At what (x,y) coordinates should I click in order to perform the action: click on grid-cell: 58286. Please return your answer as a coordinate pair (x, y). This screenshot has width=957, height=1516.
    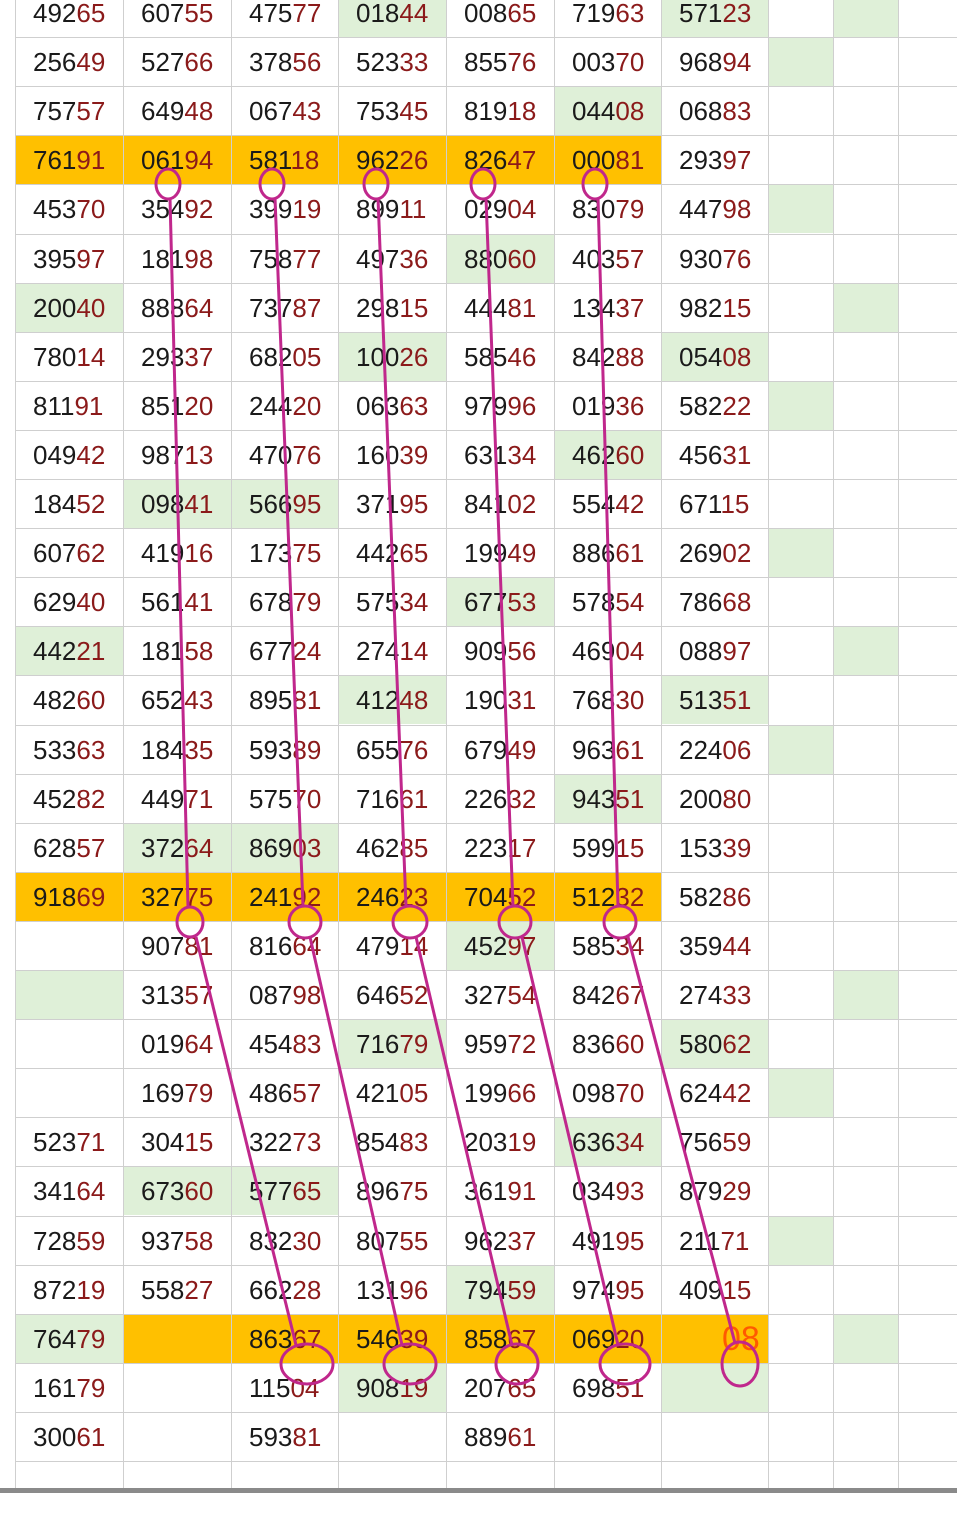
    Looking at the image, I should click on (715, 897).